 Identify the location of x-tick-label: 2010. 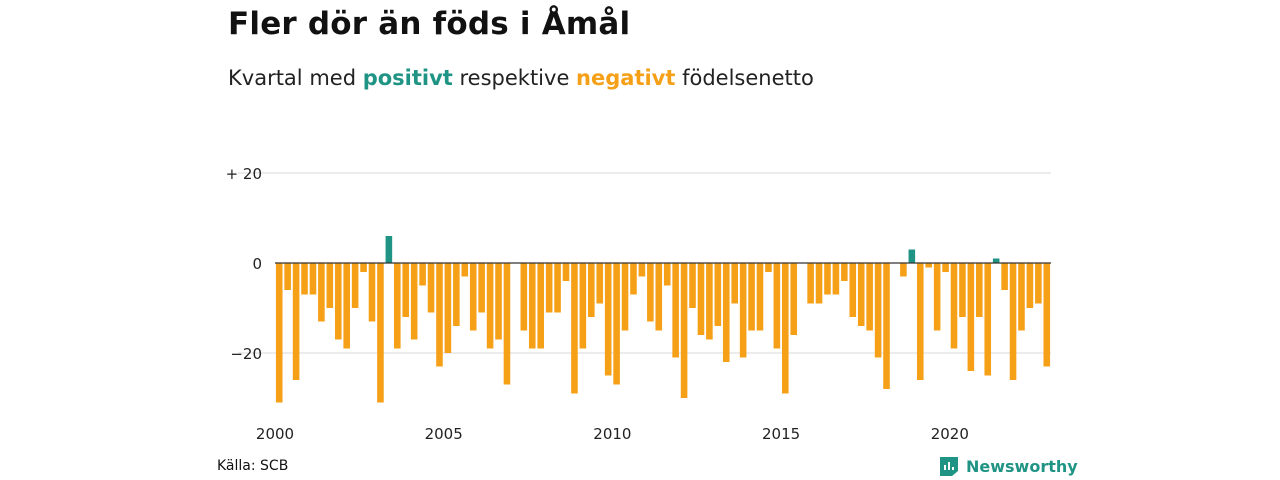
(612, 434).